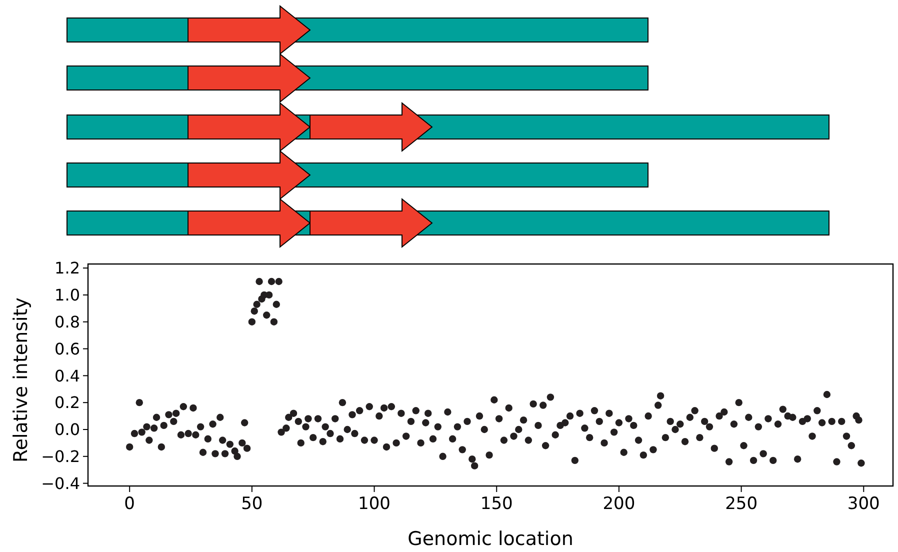 This screenshot has width=898, height=552. I want to click on y-tick-label: 0.4, so click(67, 376).